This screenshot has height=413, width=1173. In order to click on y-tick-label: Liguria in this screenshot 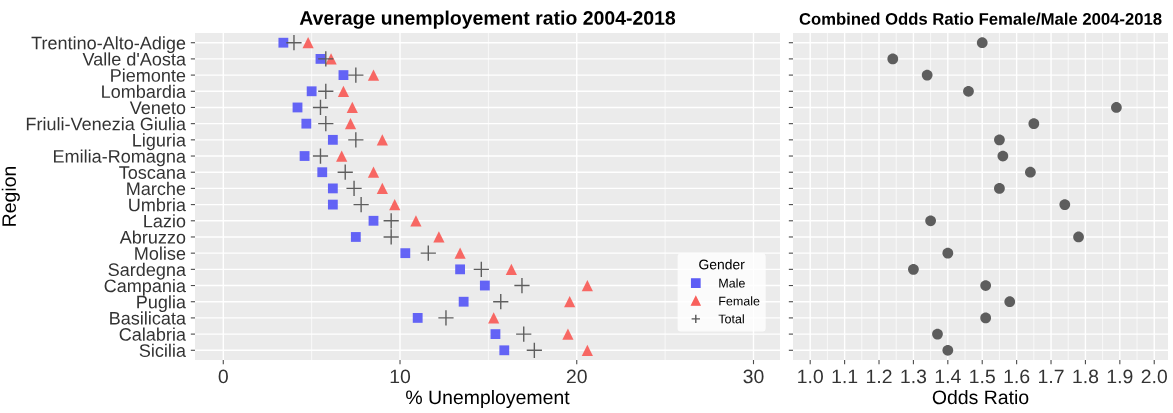, I will do `click(159, 142)`.